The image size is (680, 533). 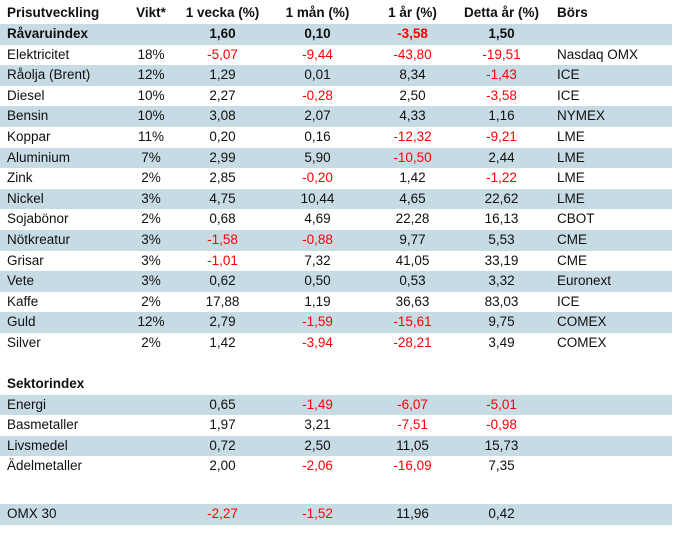 I want to click on value-cell-1-week: 1,29, so click(x=222, y=75).